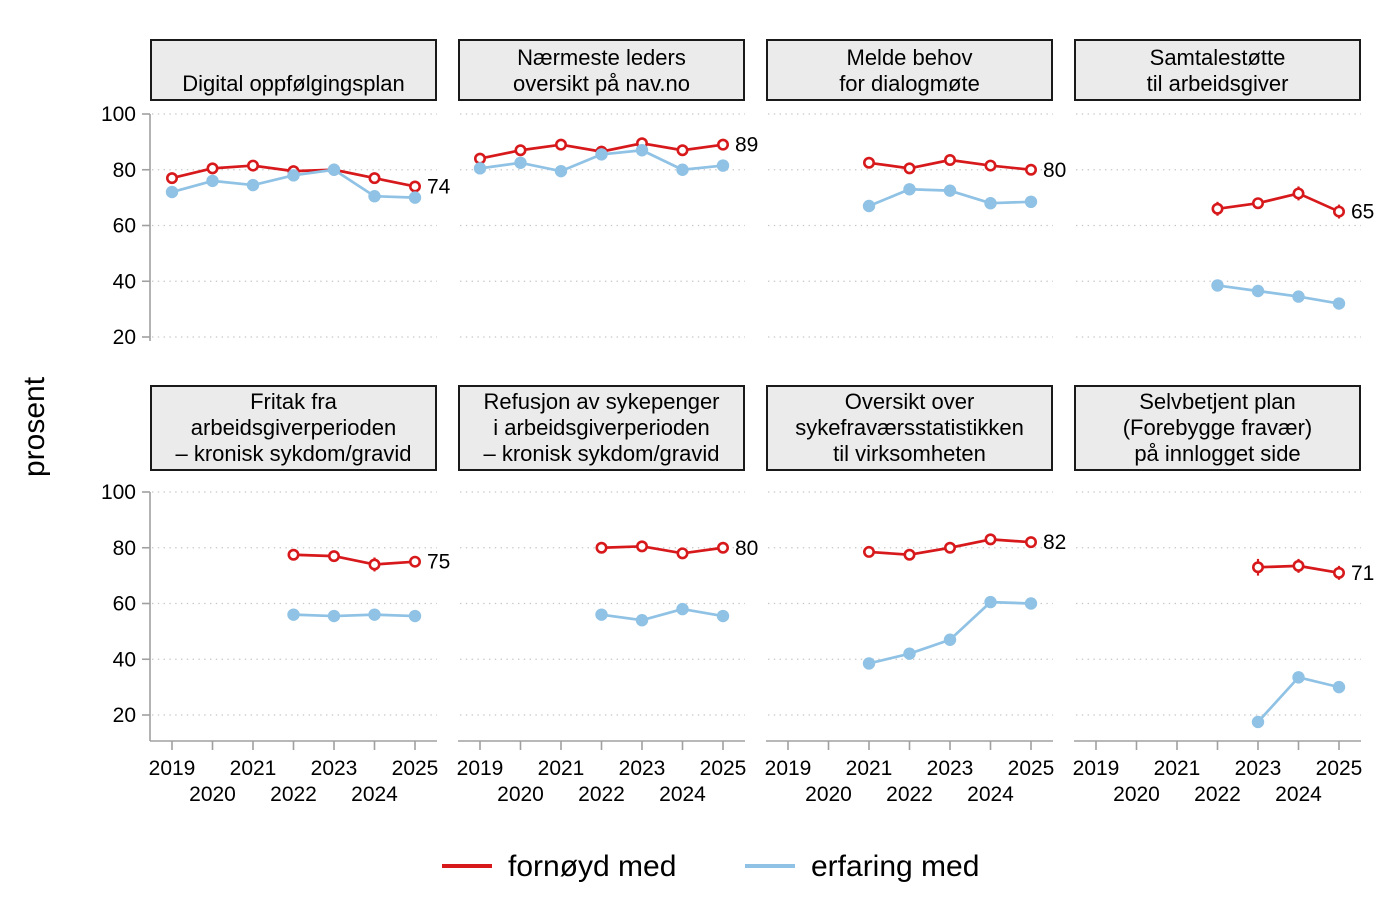 Image resolution: width=1384 pixels, height=923 pixels. What do you see at coordinates (439, 186) in the screenshot?
I see `end-value-label: 74` at bounding box center [439, 186].